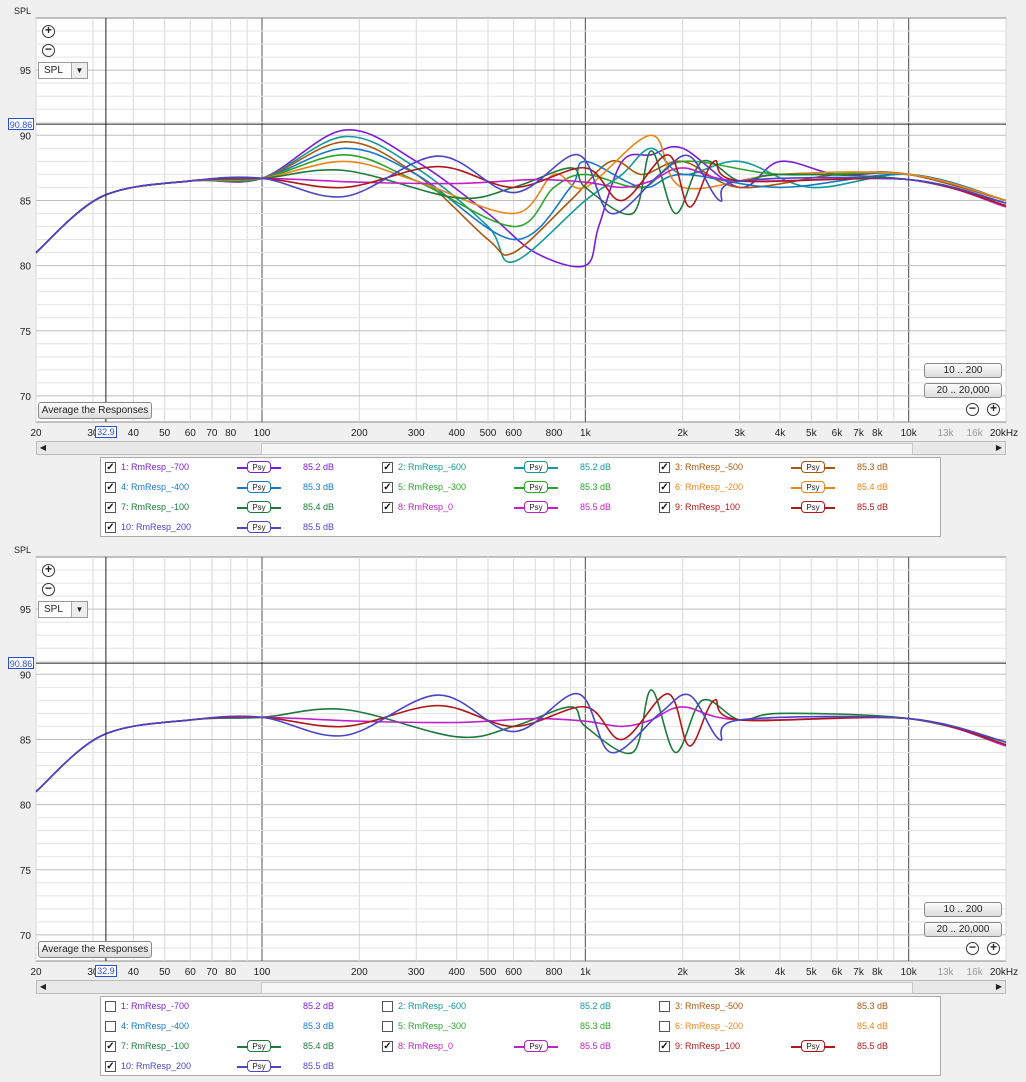 The width and height of the screenshot is (1026, 1082). I want to click on legend-item: ✓ 1: RmResp_-700 Psy 85.2 dB, so click(238, 468).